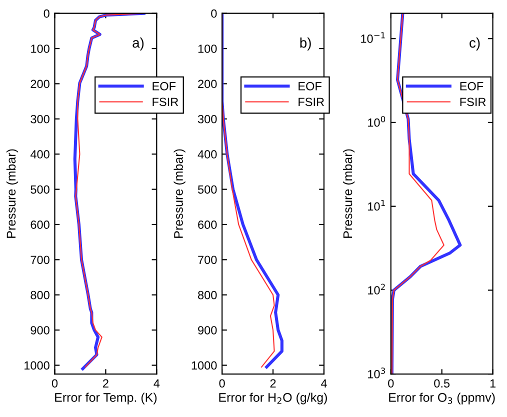 The image size is (507, 417). What do you see at coordinates (442, 398) in the screenshot?
I see `x-axis-title: Error for O$_{3}$ (ppmv)` at bounding box center [442, 398].